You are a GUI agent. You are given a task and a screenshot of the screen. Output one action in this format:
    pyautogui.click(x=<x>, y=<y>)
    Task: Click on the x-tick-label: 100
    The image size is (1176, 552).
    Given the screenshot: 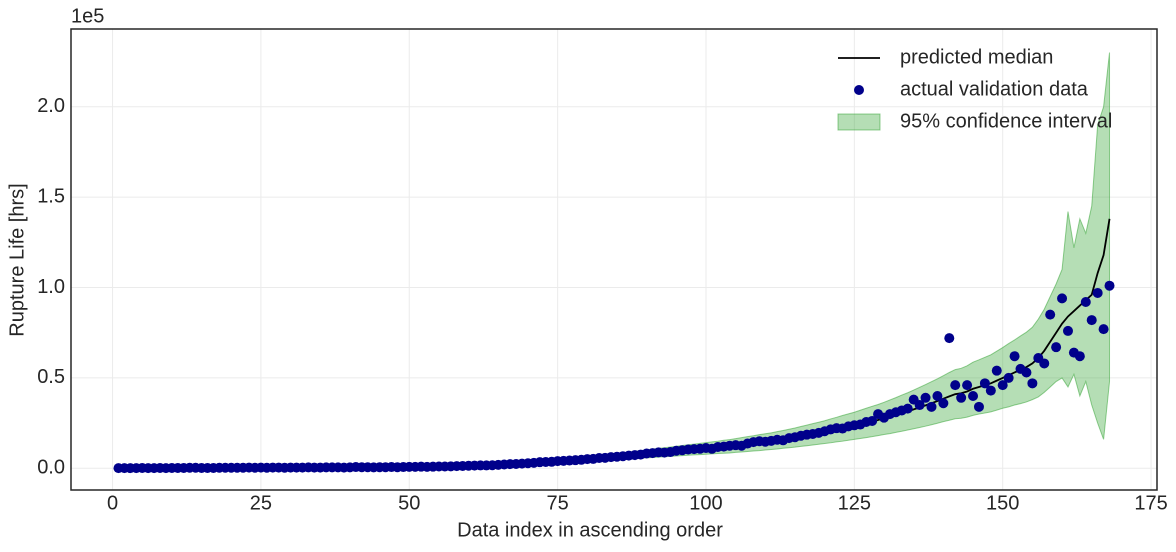 What is the action you would take?
    pyautogui.click(x=705, y=503)
    